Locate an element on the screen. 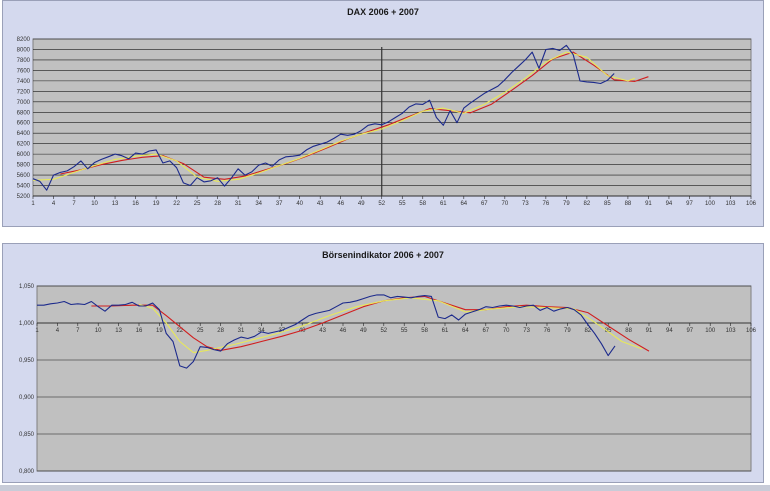 The height and width of the screenshot is (491, 770). y-tick-label: 7600 is located at coordinates (24, 71).